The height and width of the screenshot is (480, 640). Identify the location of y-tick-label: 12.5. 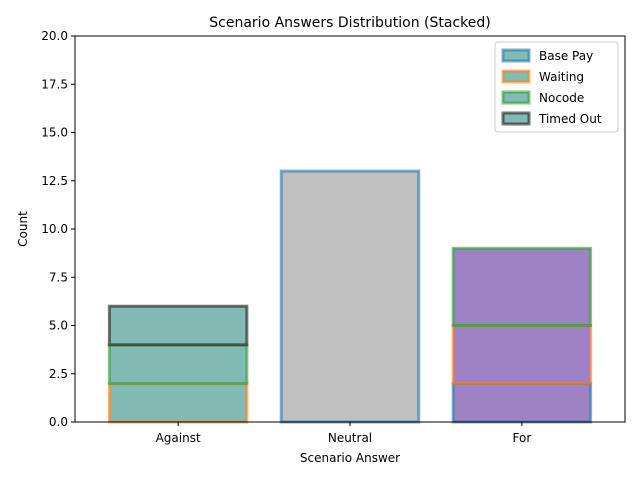
(54, 181).